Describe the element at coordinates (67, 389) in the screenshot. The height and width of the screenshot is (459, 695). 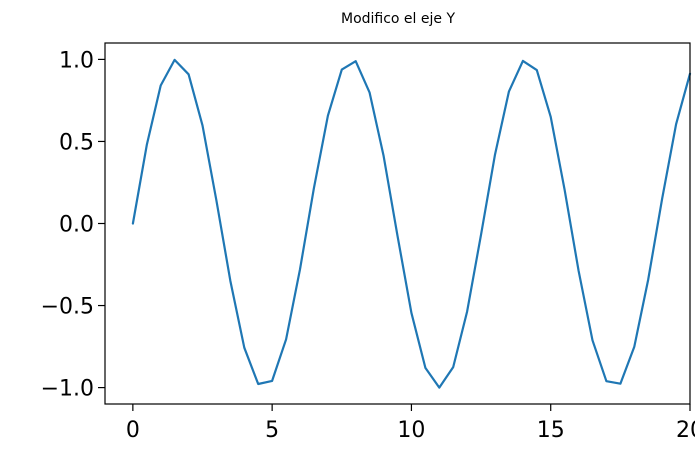
I see `y-tick-label: −1.0` at that location.